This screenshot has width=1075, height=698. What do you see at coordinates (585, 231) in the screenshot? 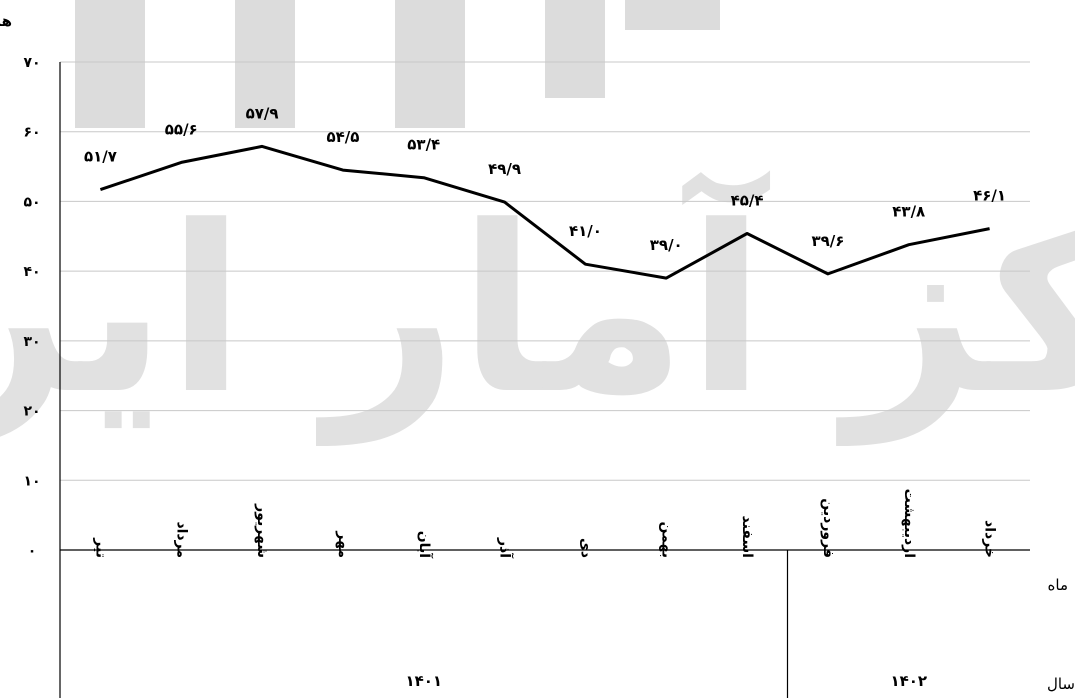
I see `data-label: ۴۱/۰` at bounding box center [585, 231].